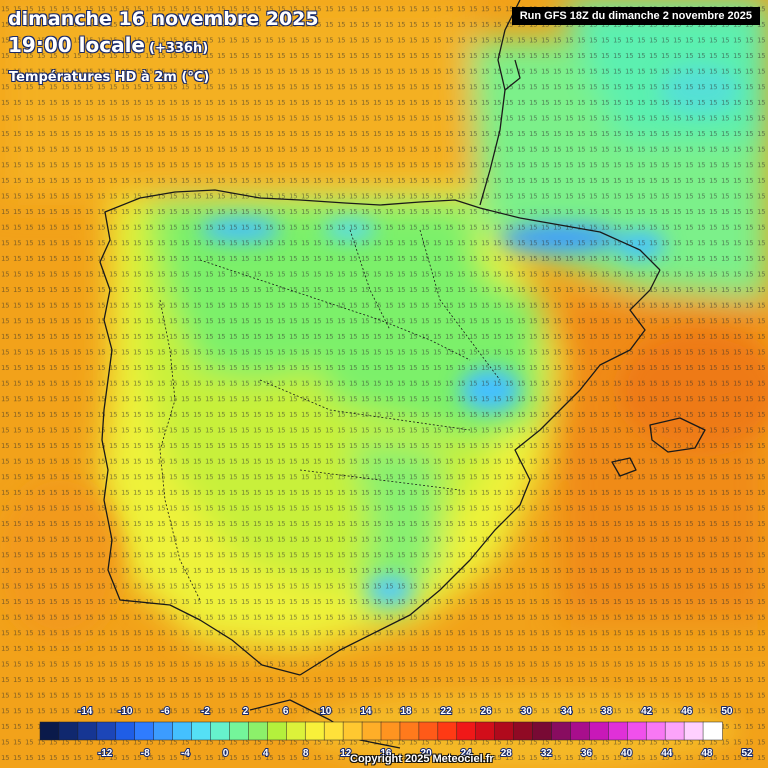 Image resolution: width=768 pixels, height=768 pixels. Describe the element at coordinates (627, 753) in the screenshot. I see `legend-tick-label: 40` at that location.